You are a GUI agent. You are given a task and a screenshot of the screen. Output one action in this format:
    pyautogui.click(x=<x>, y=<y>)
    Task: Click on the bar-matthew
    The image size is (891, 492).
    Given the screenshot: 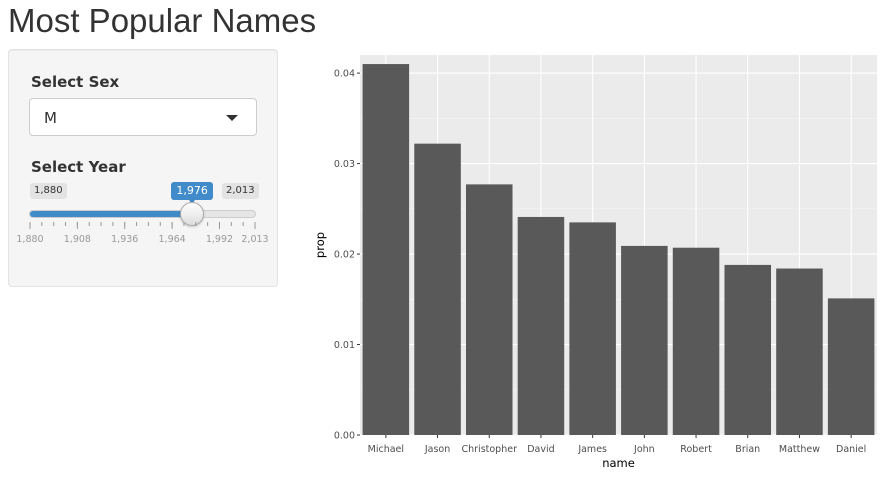 What is the action you would take?
    pyautogui.click(x=799, y=351)
    